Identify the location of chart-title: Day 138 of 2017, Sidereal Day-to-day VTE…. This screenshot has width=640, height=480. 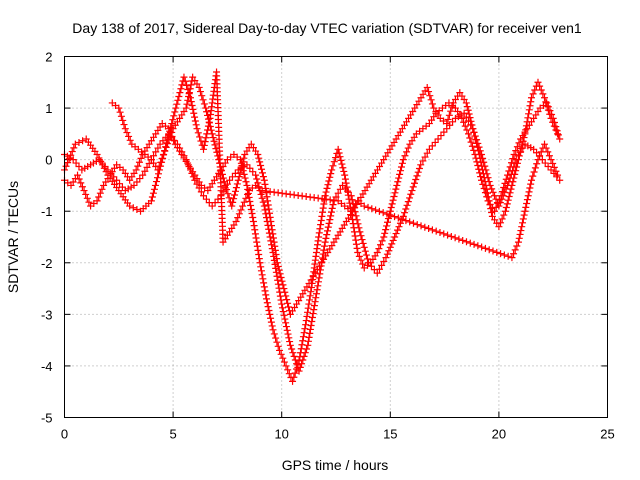
(327, 28).